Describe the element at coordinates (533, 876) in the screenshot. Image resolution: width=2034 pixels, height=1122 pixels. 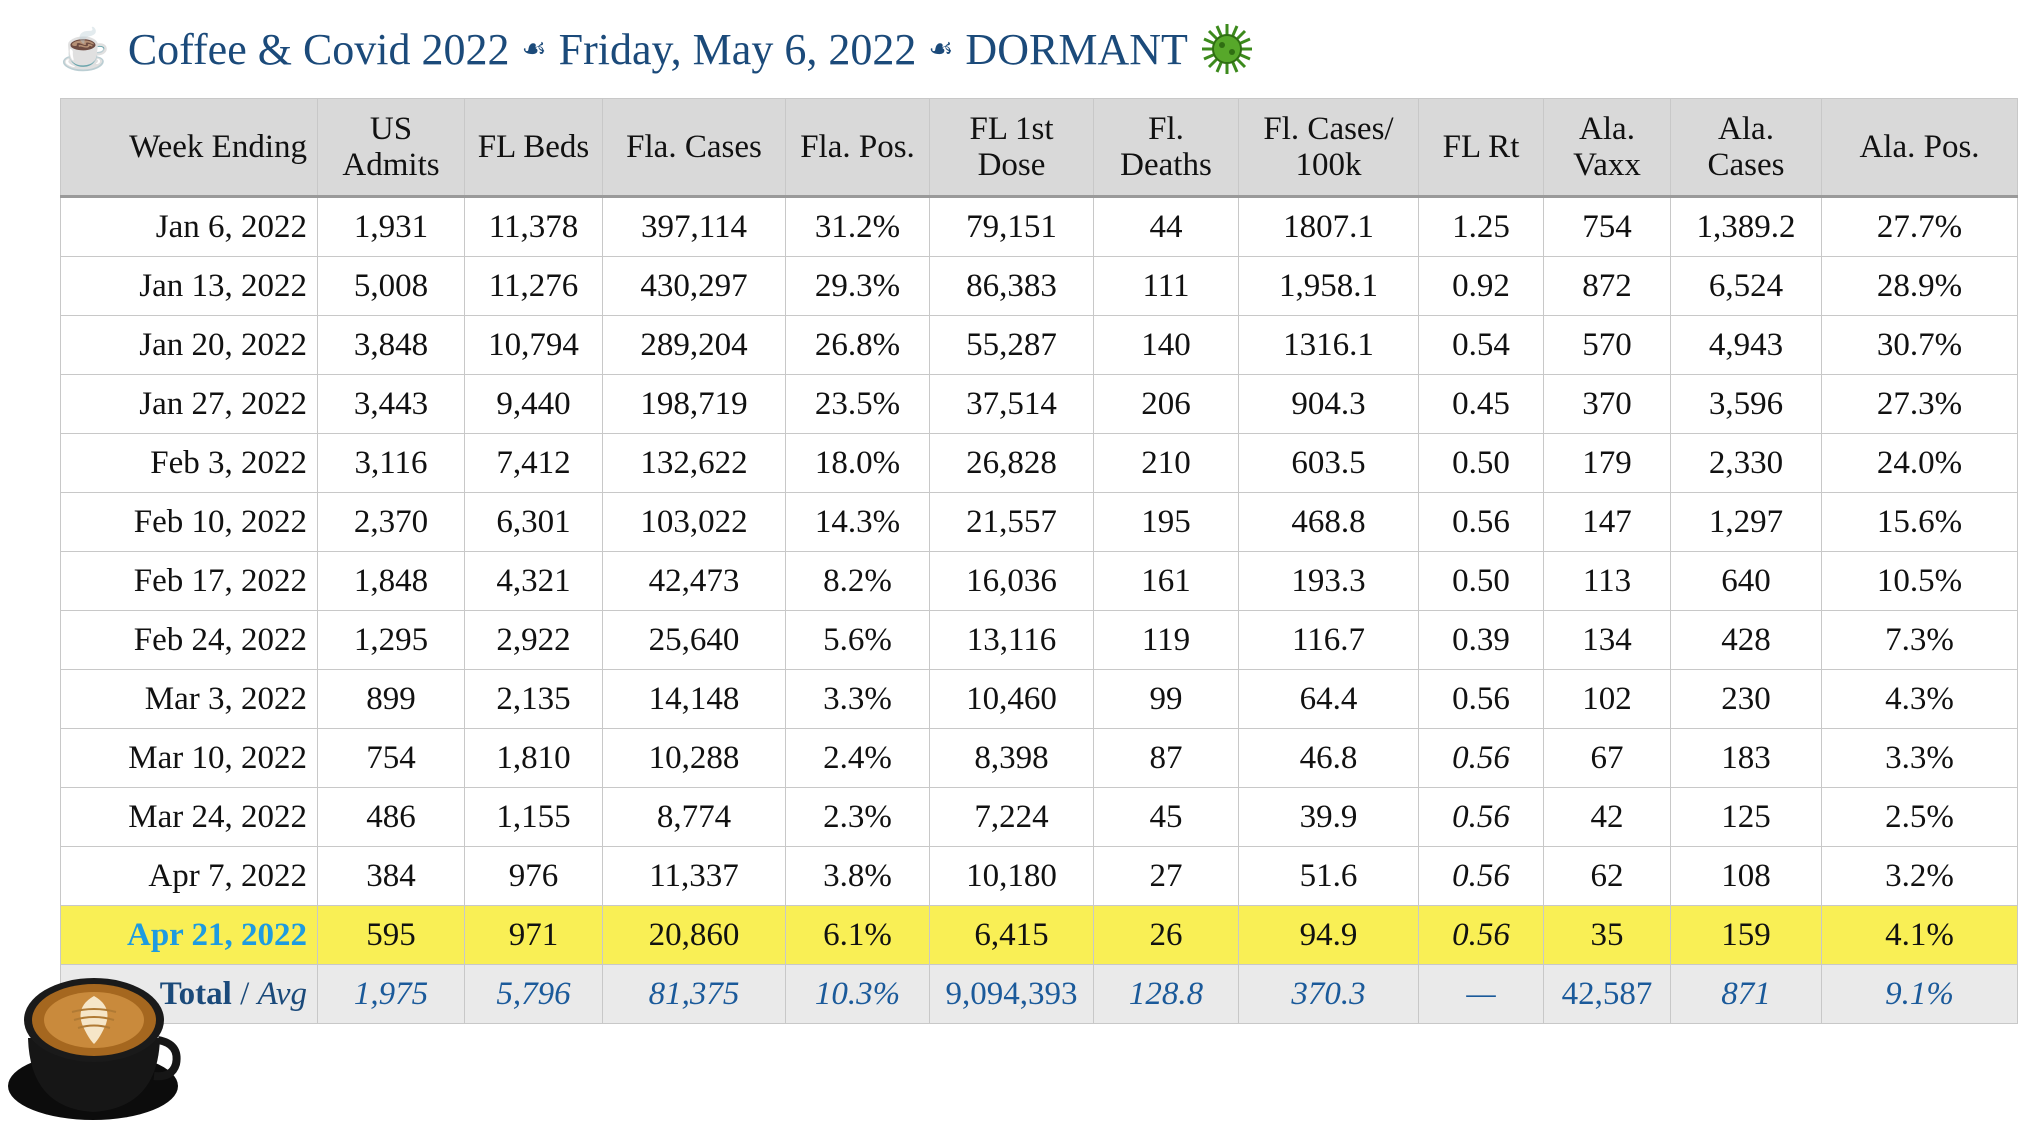
I see `data-cell: 976` at that location.